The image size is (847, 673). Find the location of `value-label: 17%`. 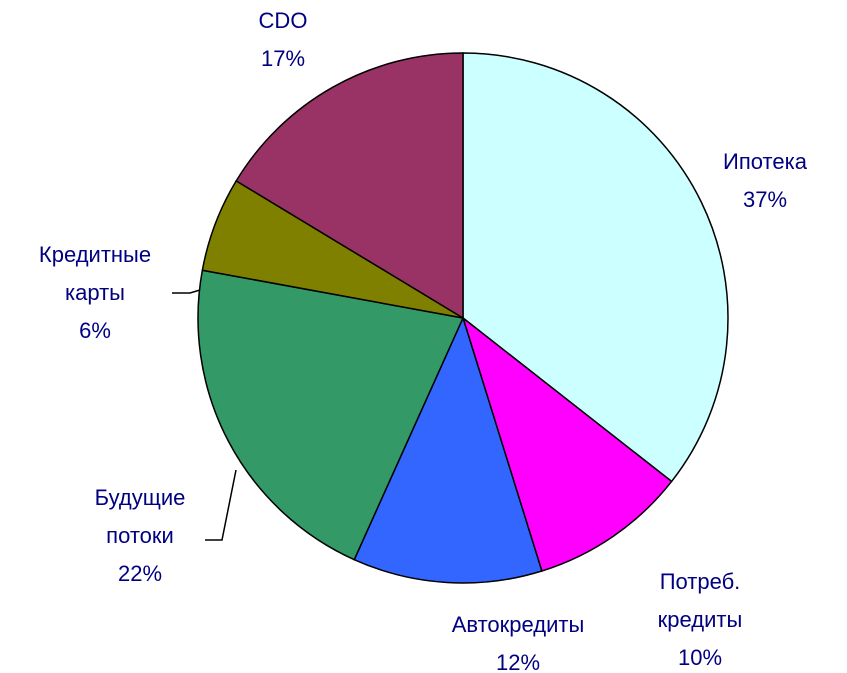

value-label: 17% is located at coordinates (283, 58).